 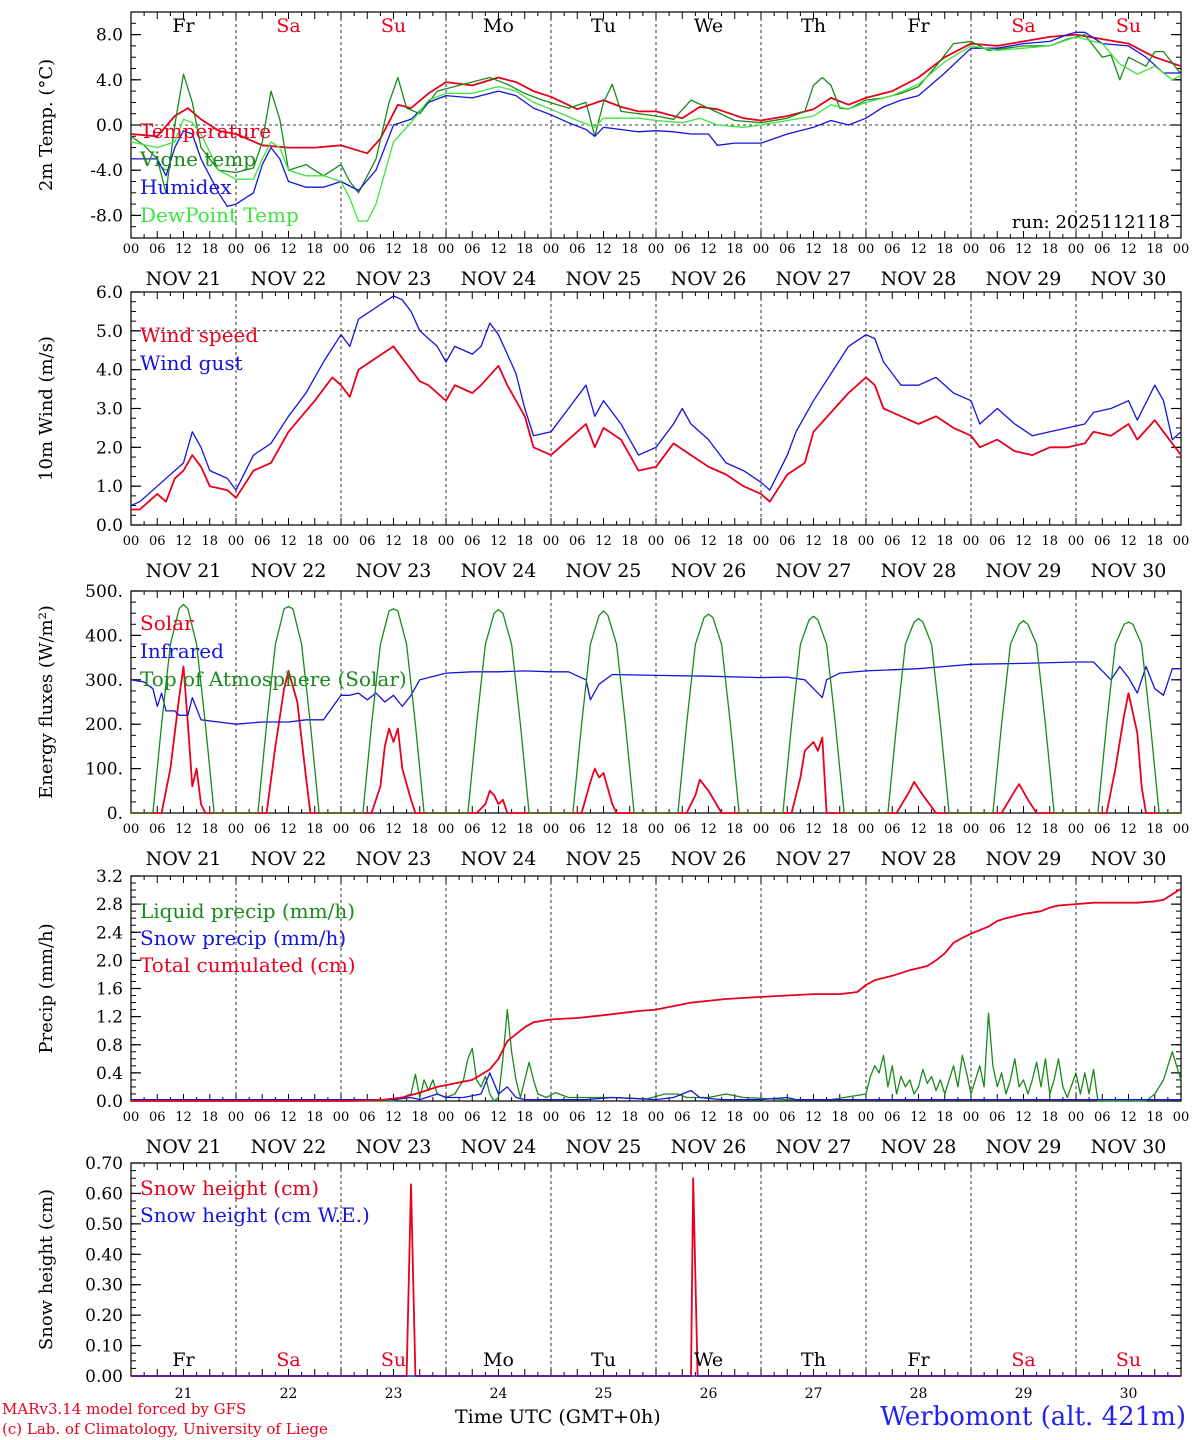 What do you see at coordinates (1129, 859) in the screenshot?
I see `date-label: NOV 30` at bounding box center [1129, 859].